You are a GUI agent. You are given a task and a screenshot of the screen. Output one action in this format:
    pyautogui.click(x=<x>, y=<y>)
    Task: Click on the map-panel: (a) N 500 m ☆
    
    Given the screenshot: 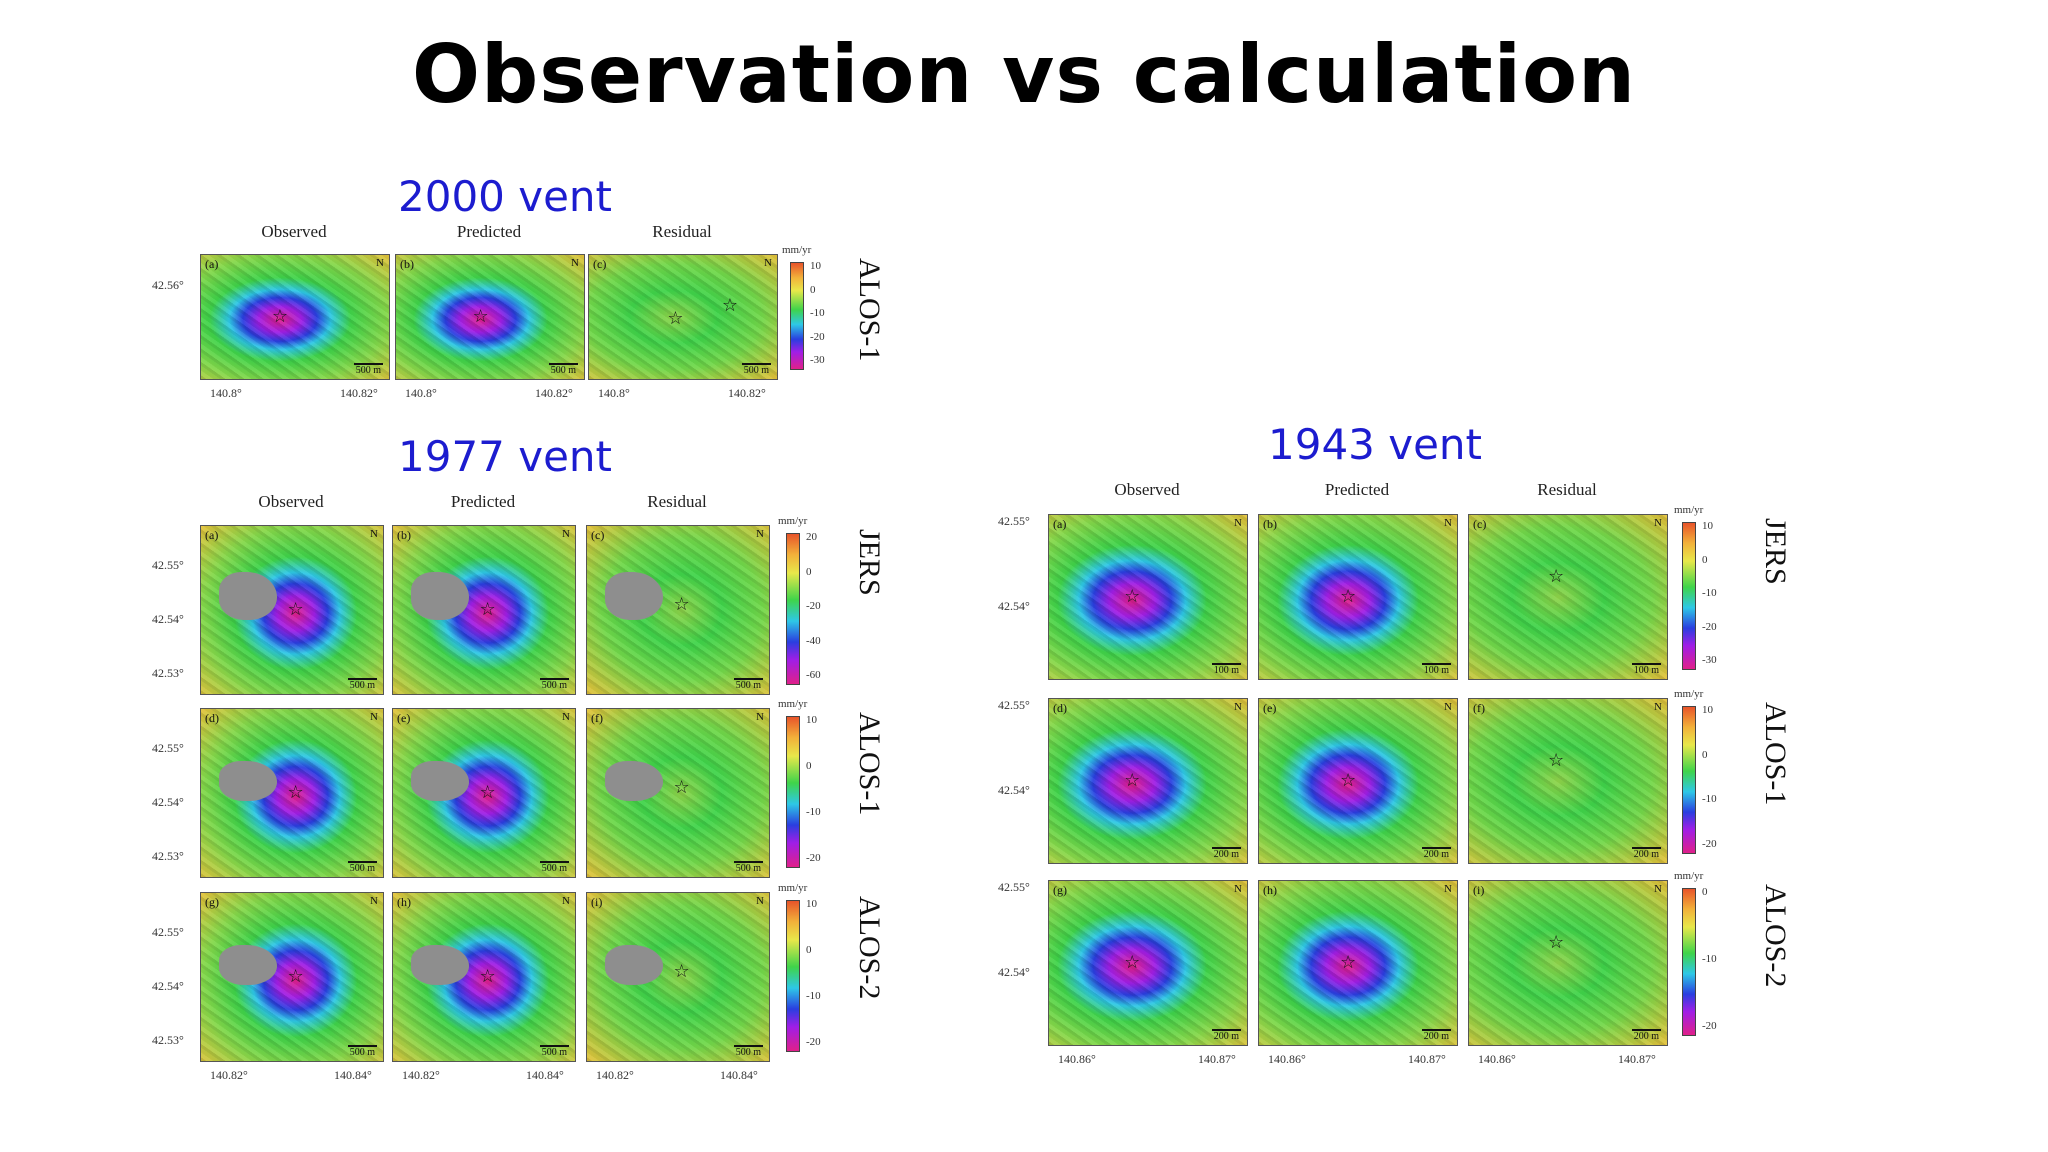 What is the action you would take?
    pyautogui.click(x=295, y=317)
    